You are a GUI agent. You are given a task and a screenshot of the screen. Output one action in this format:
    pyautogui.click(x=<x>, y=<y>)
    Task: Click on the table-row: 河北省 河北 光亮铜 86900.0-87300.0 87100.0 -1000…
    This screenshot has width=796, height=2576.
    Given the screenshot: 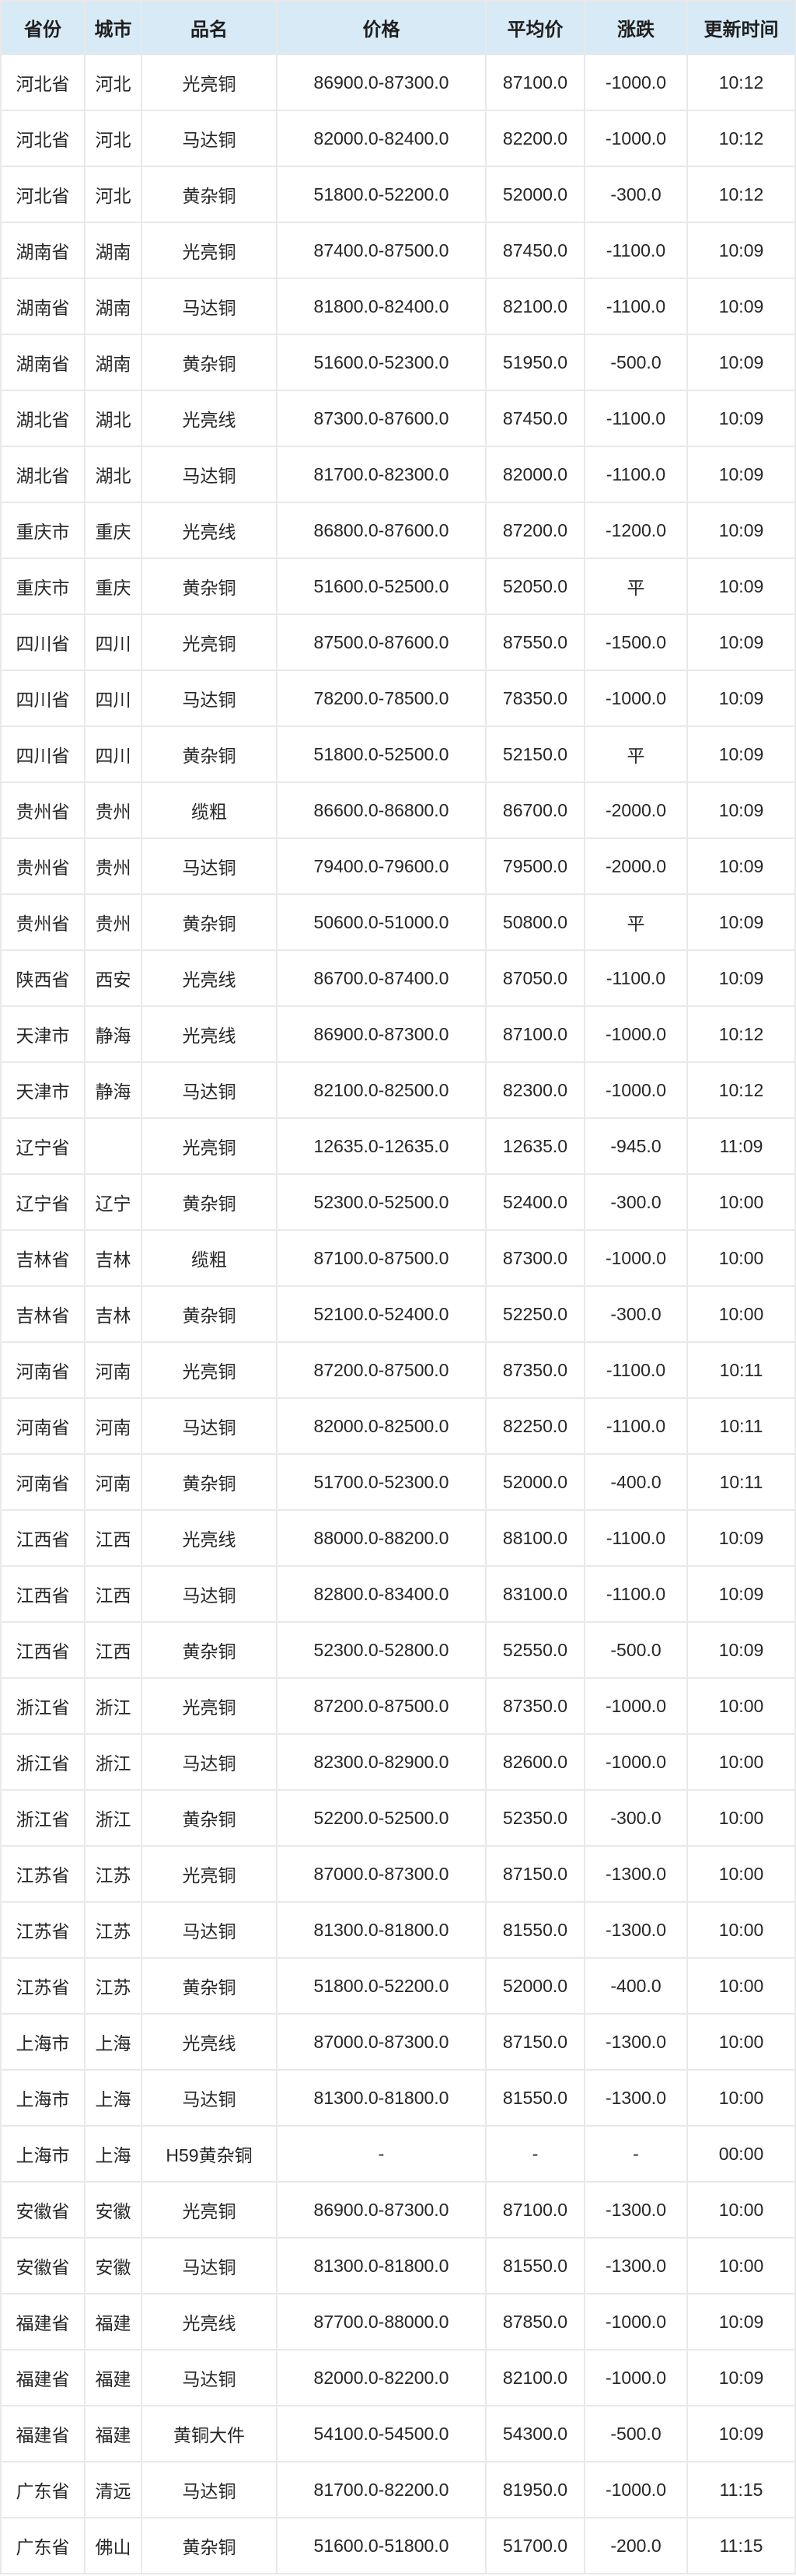 What is the action you would take?
    pyautogui.click(x=398, y=82)
    